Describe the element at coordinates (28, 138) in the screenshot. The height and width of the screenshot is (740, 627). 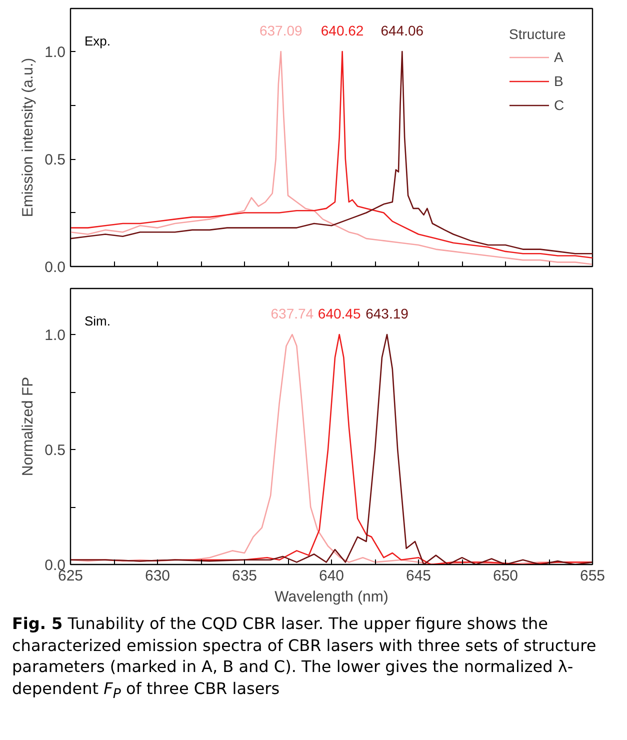
I see `y-axis-title: Emission intensity (a.u.)` at that location.